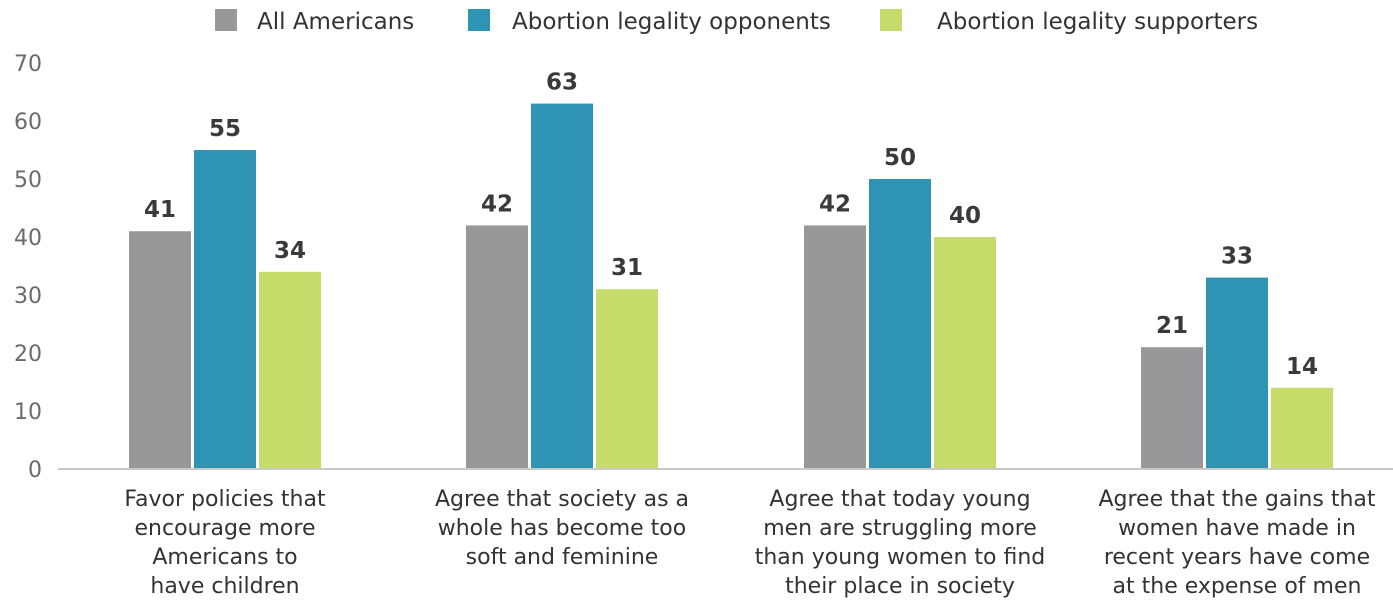 The image size is (1393, 610). Describe the element at coordinates (671, 22) in the screenshot. I see `legend-label-2: Abortion legality opponents` at that location.